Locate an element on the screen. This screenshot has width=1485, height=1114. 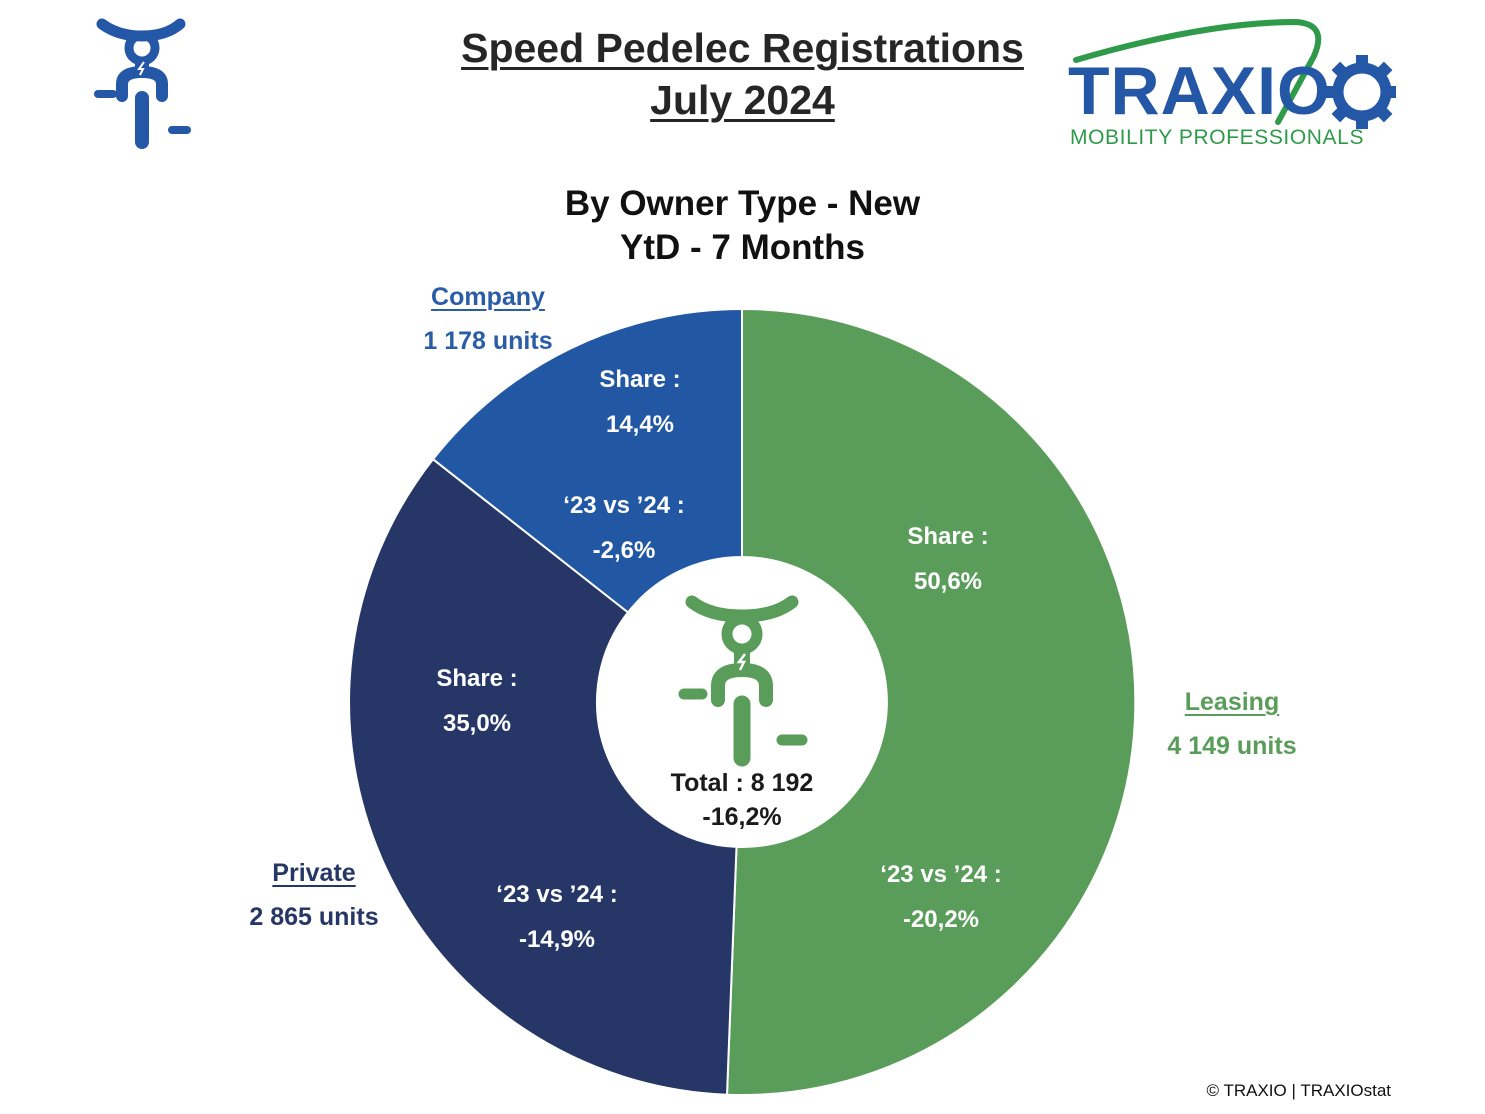
category-name: Leasing is located at coordinates (1232, 702).